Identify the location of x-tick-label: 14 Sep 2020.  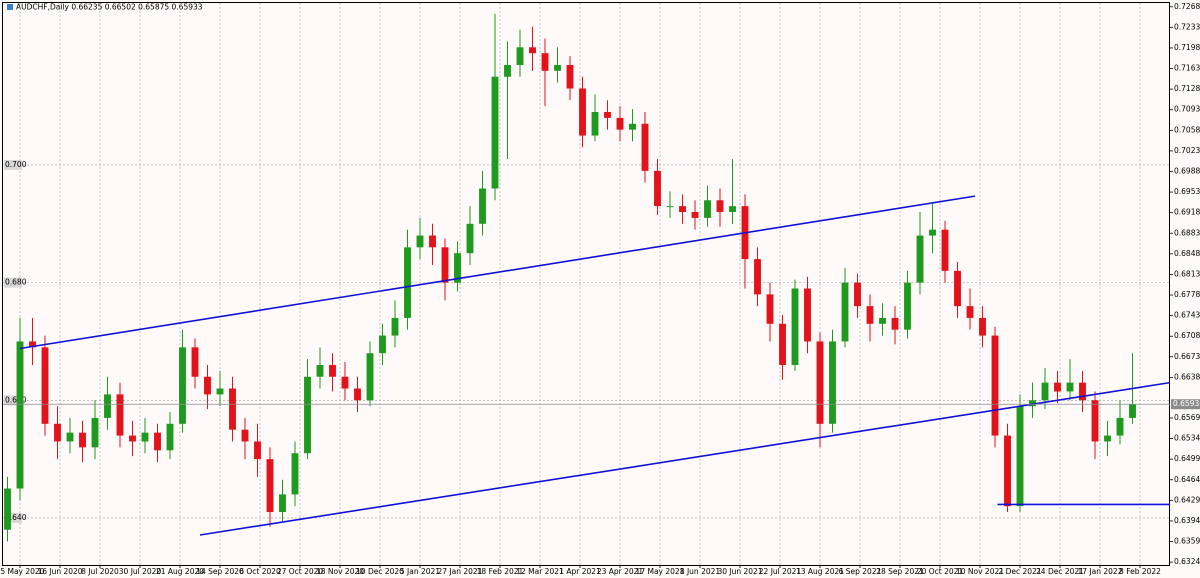
(220, 571).